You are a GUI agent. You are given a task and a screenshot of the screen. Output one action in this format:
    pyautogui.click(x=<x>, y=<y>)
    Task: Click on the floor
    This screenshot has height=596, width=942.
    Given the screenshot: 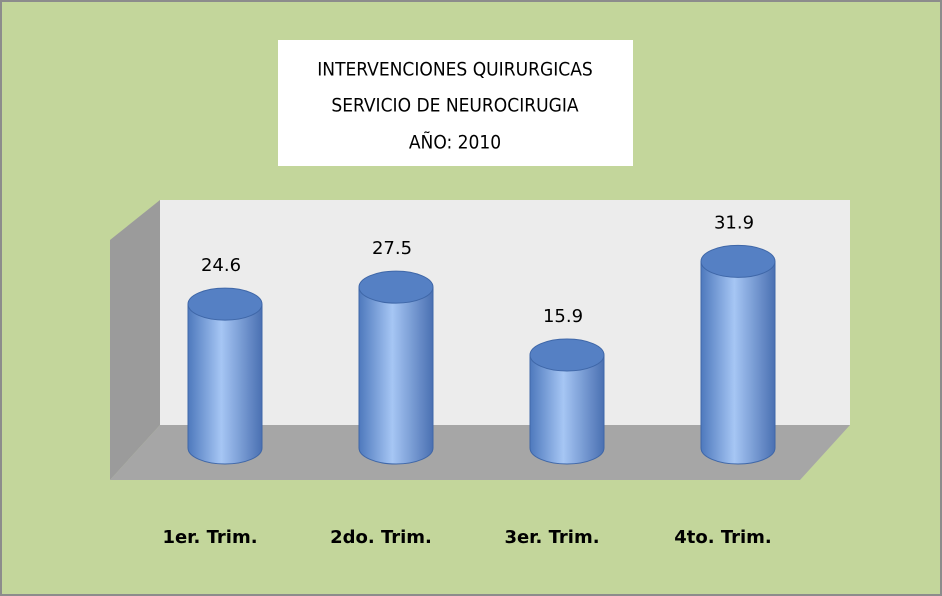 What is the action you would take?
    pyautogui.click(x=480, y=452)
    